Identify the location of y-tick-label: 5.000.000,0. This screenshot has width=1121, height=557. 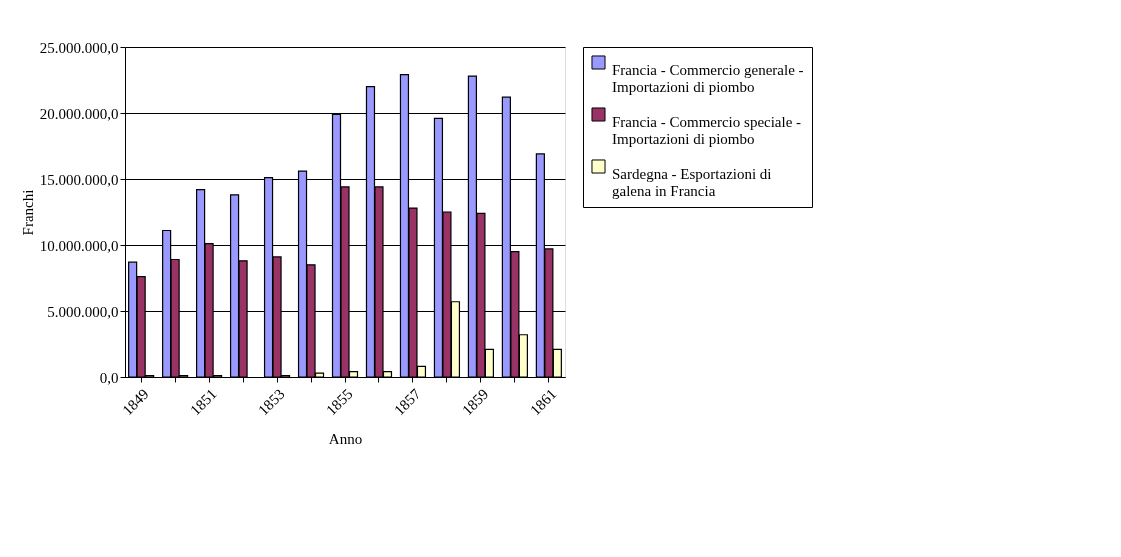
(83, 311).